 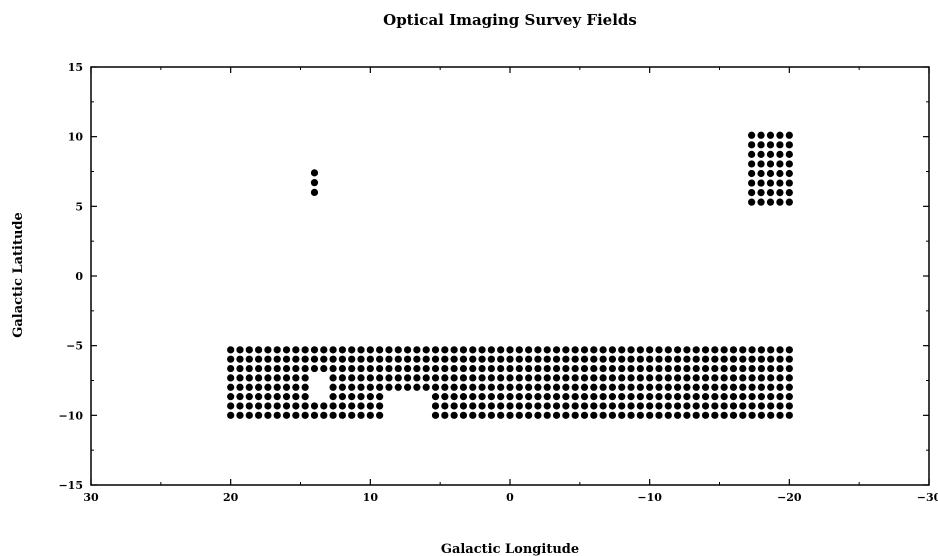 What do you see at coordinates (70, 415) in the screenshot?
I see `y-tick-label: −10` at bounding box center [70, 415].